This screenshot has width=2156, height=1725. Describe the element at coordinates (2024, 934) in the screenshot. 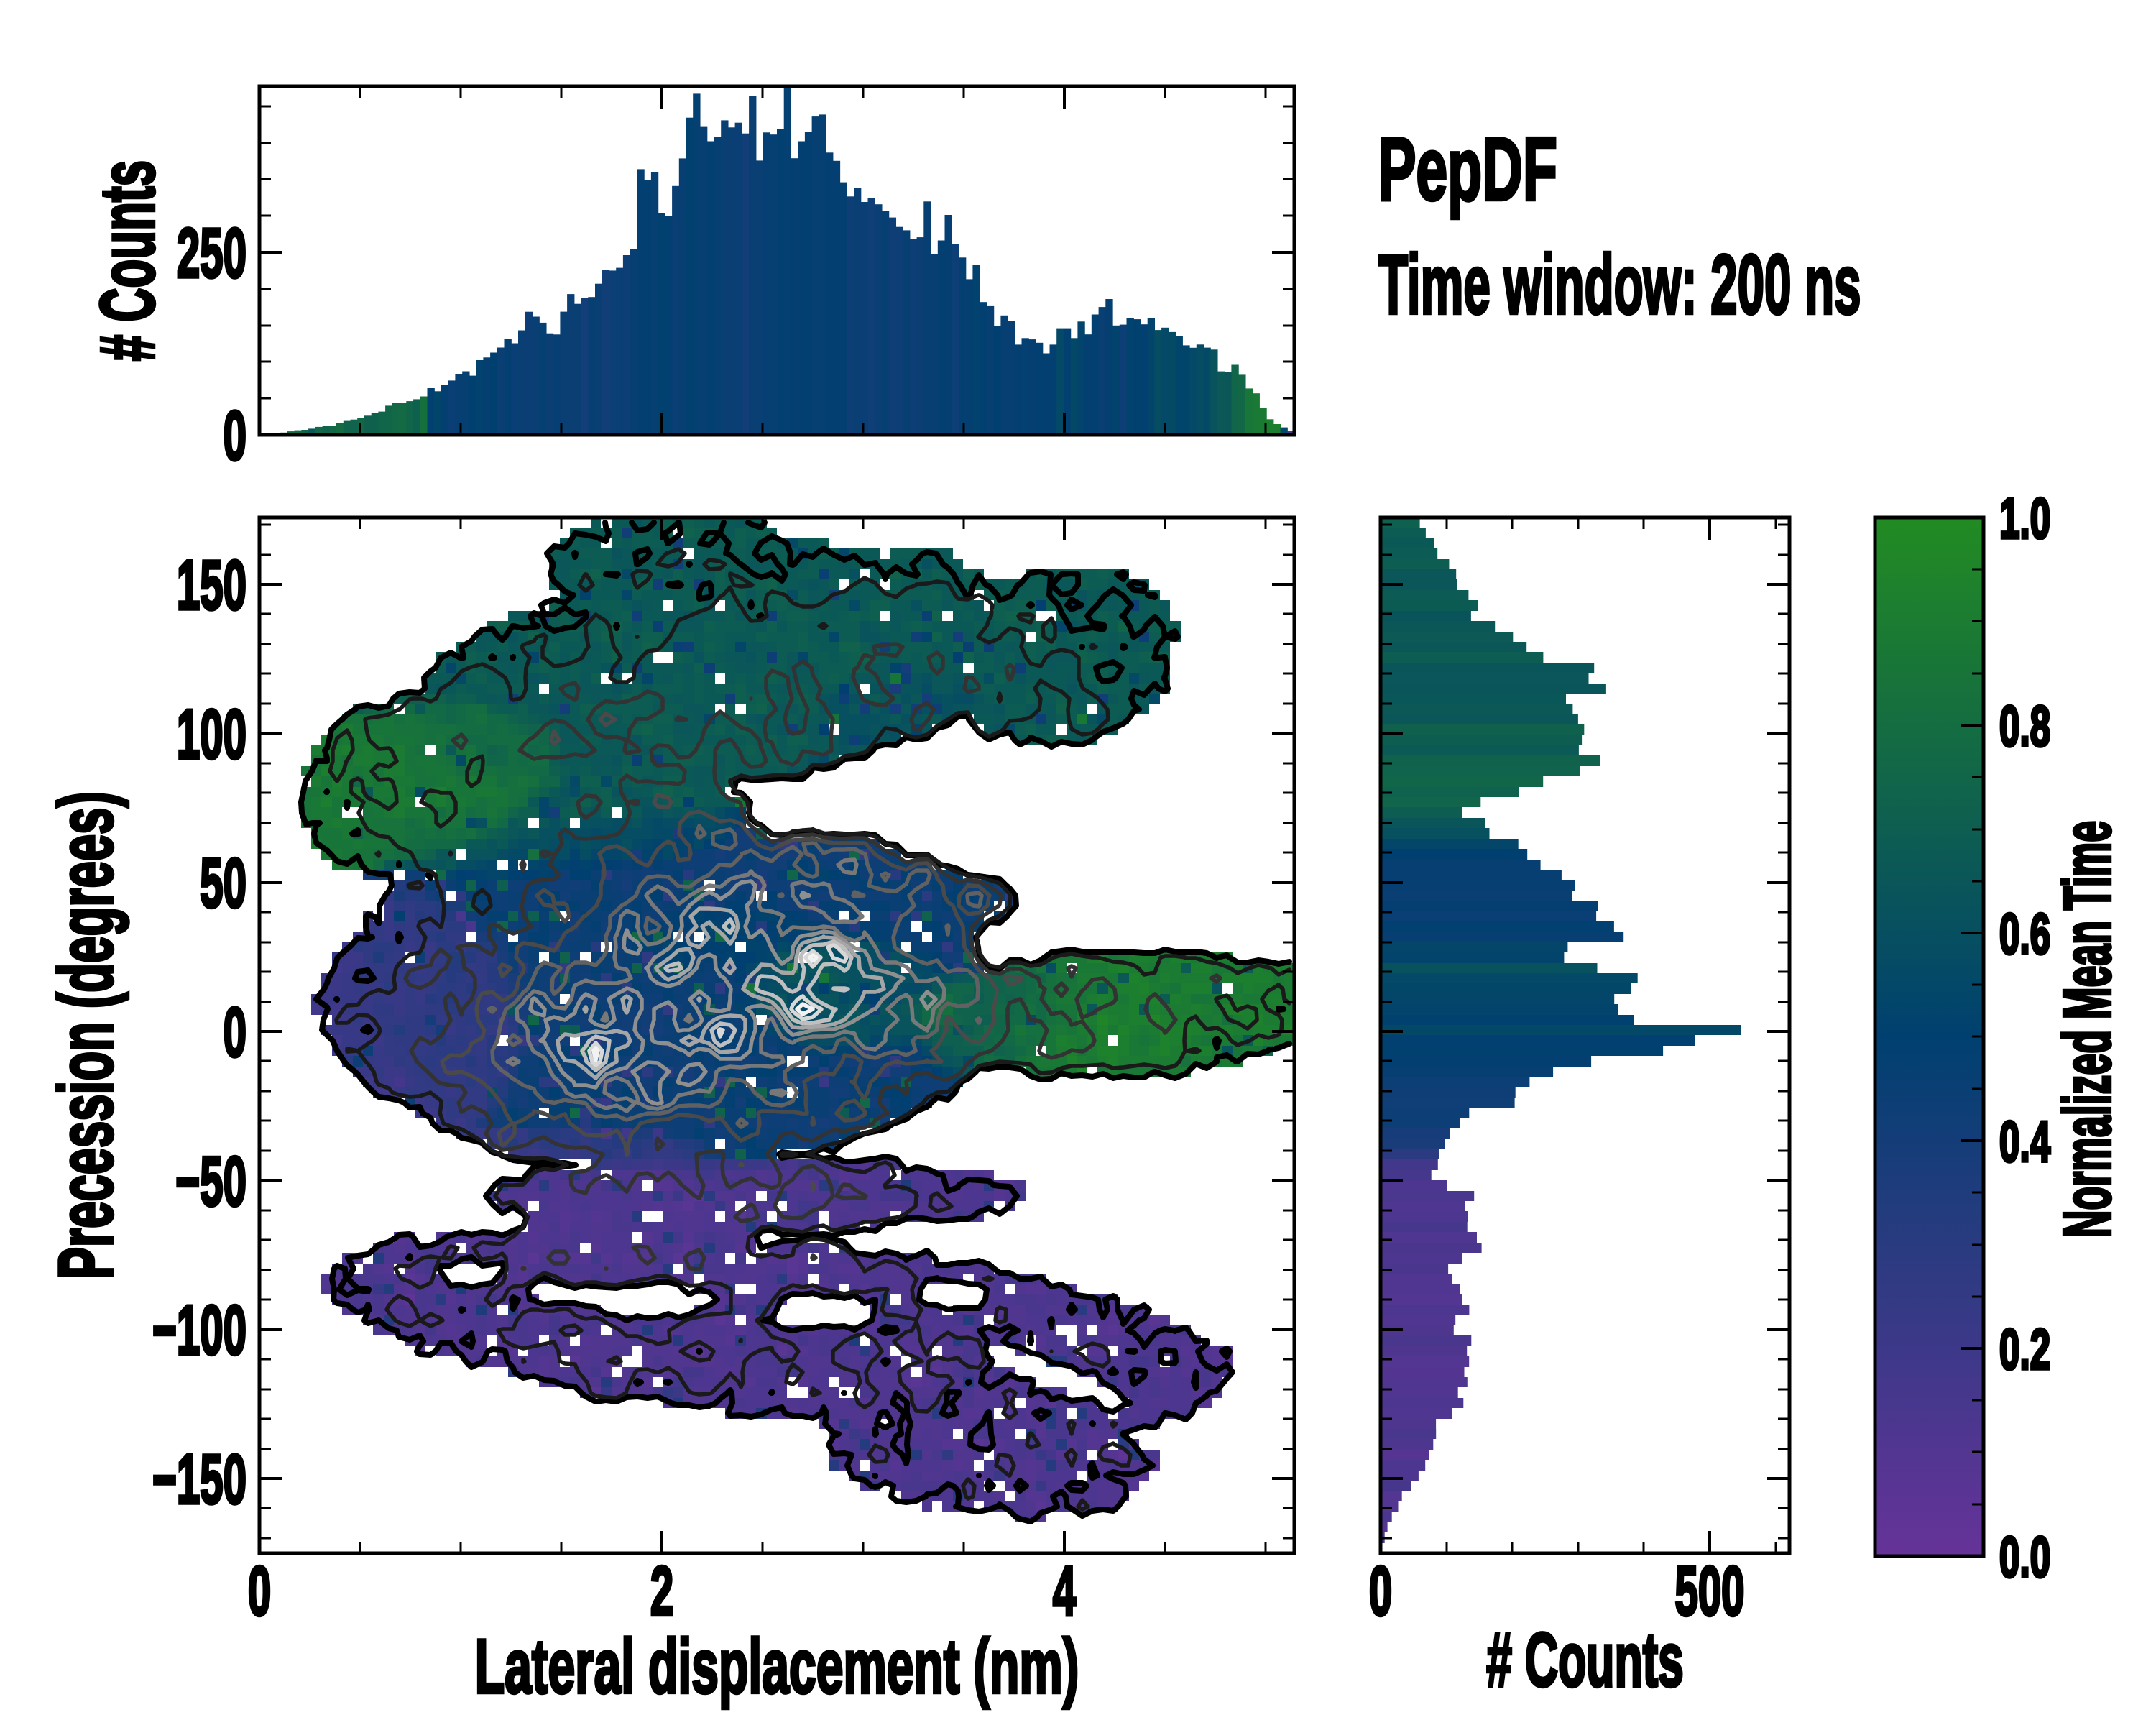

I see `svg-text: 0.6` at that location.